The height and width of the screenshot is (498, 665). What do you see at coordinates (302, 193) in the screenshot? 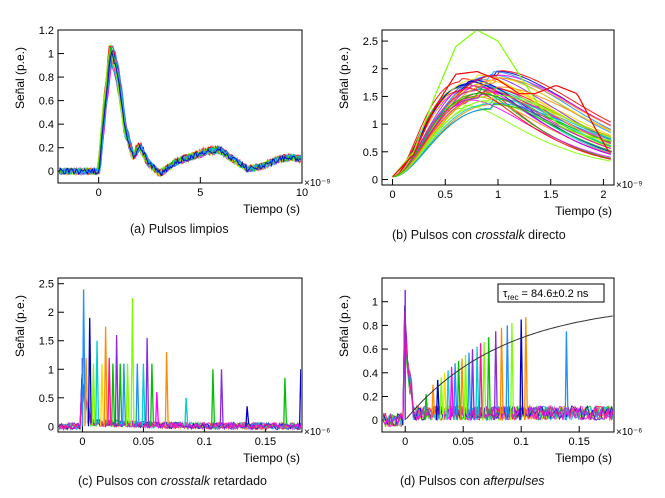
I see `x-tick-label: 10` at bounding box center [302, 193].